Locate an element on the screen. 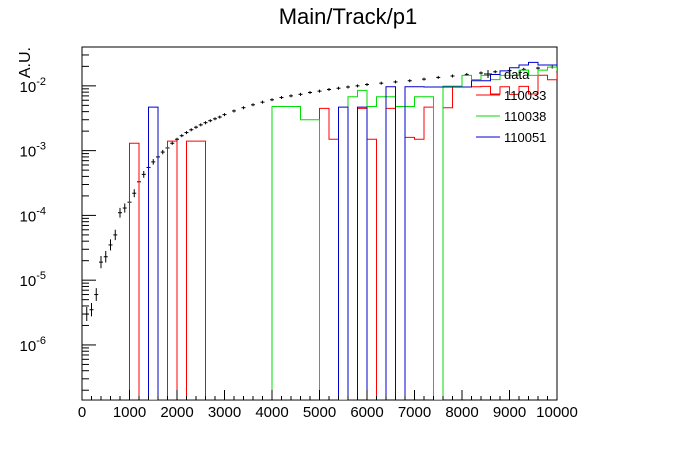 This screenshot has width=696, height=472. x-tick-label: 3000 is located at coordinates (224, 412).